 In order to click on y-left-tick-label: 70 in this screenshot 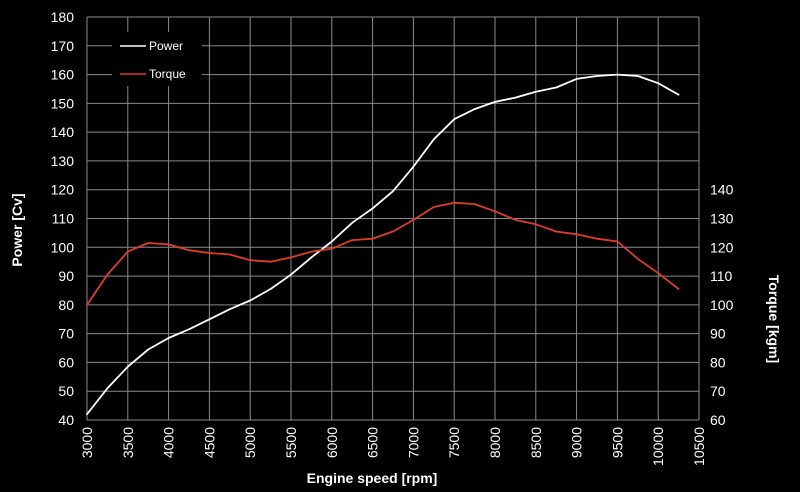, I will do `click(66, 334)`.